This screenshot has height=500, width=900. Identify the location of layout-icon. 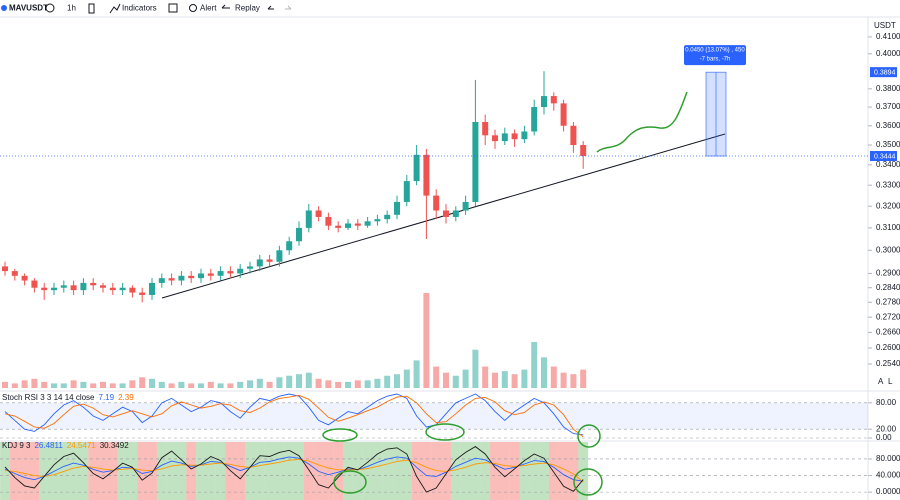
(173, 8).